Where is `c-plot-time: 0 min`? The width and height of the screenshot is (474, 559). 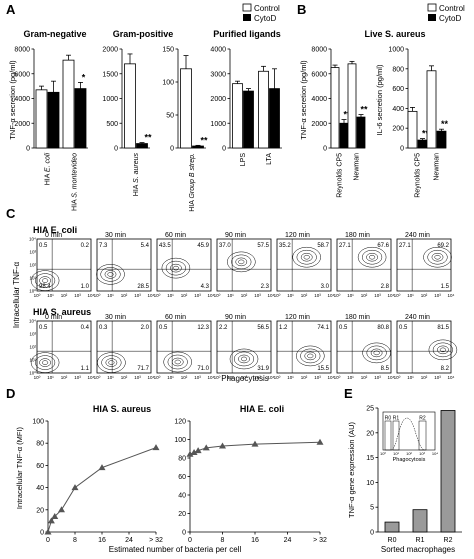
c-plot-time: 0 min is located at coordinates (53, 235).